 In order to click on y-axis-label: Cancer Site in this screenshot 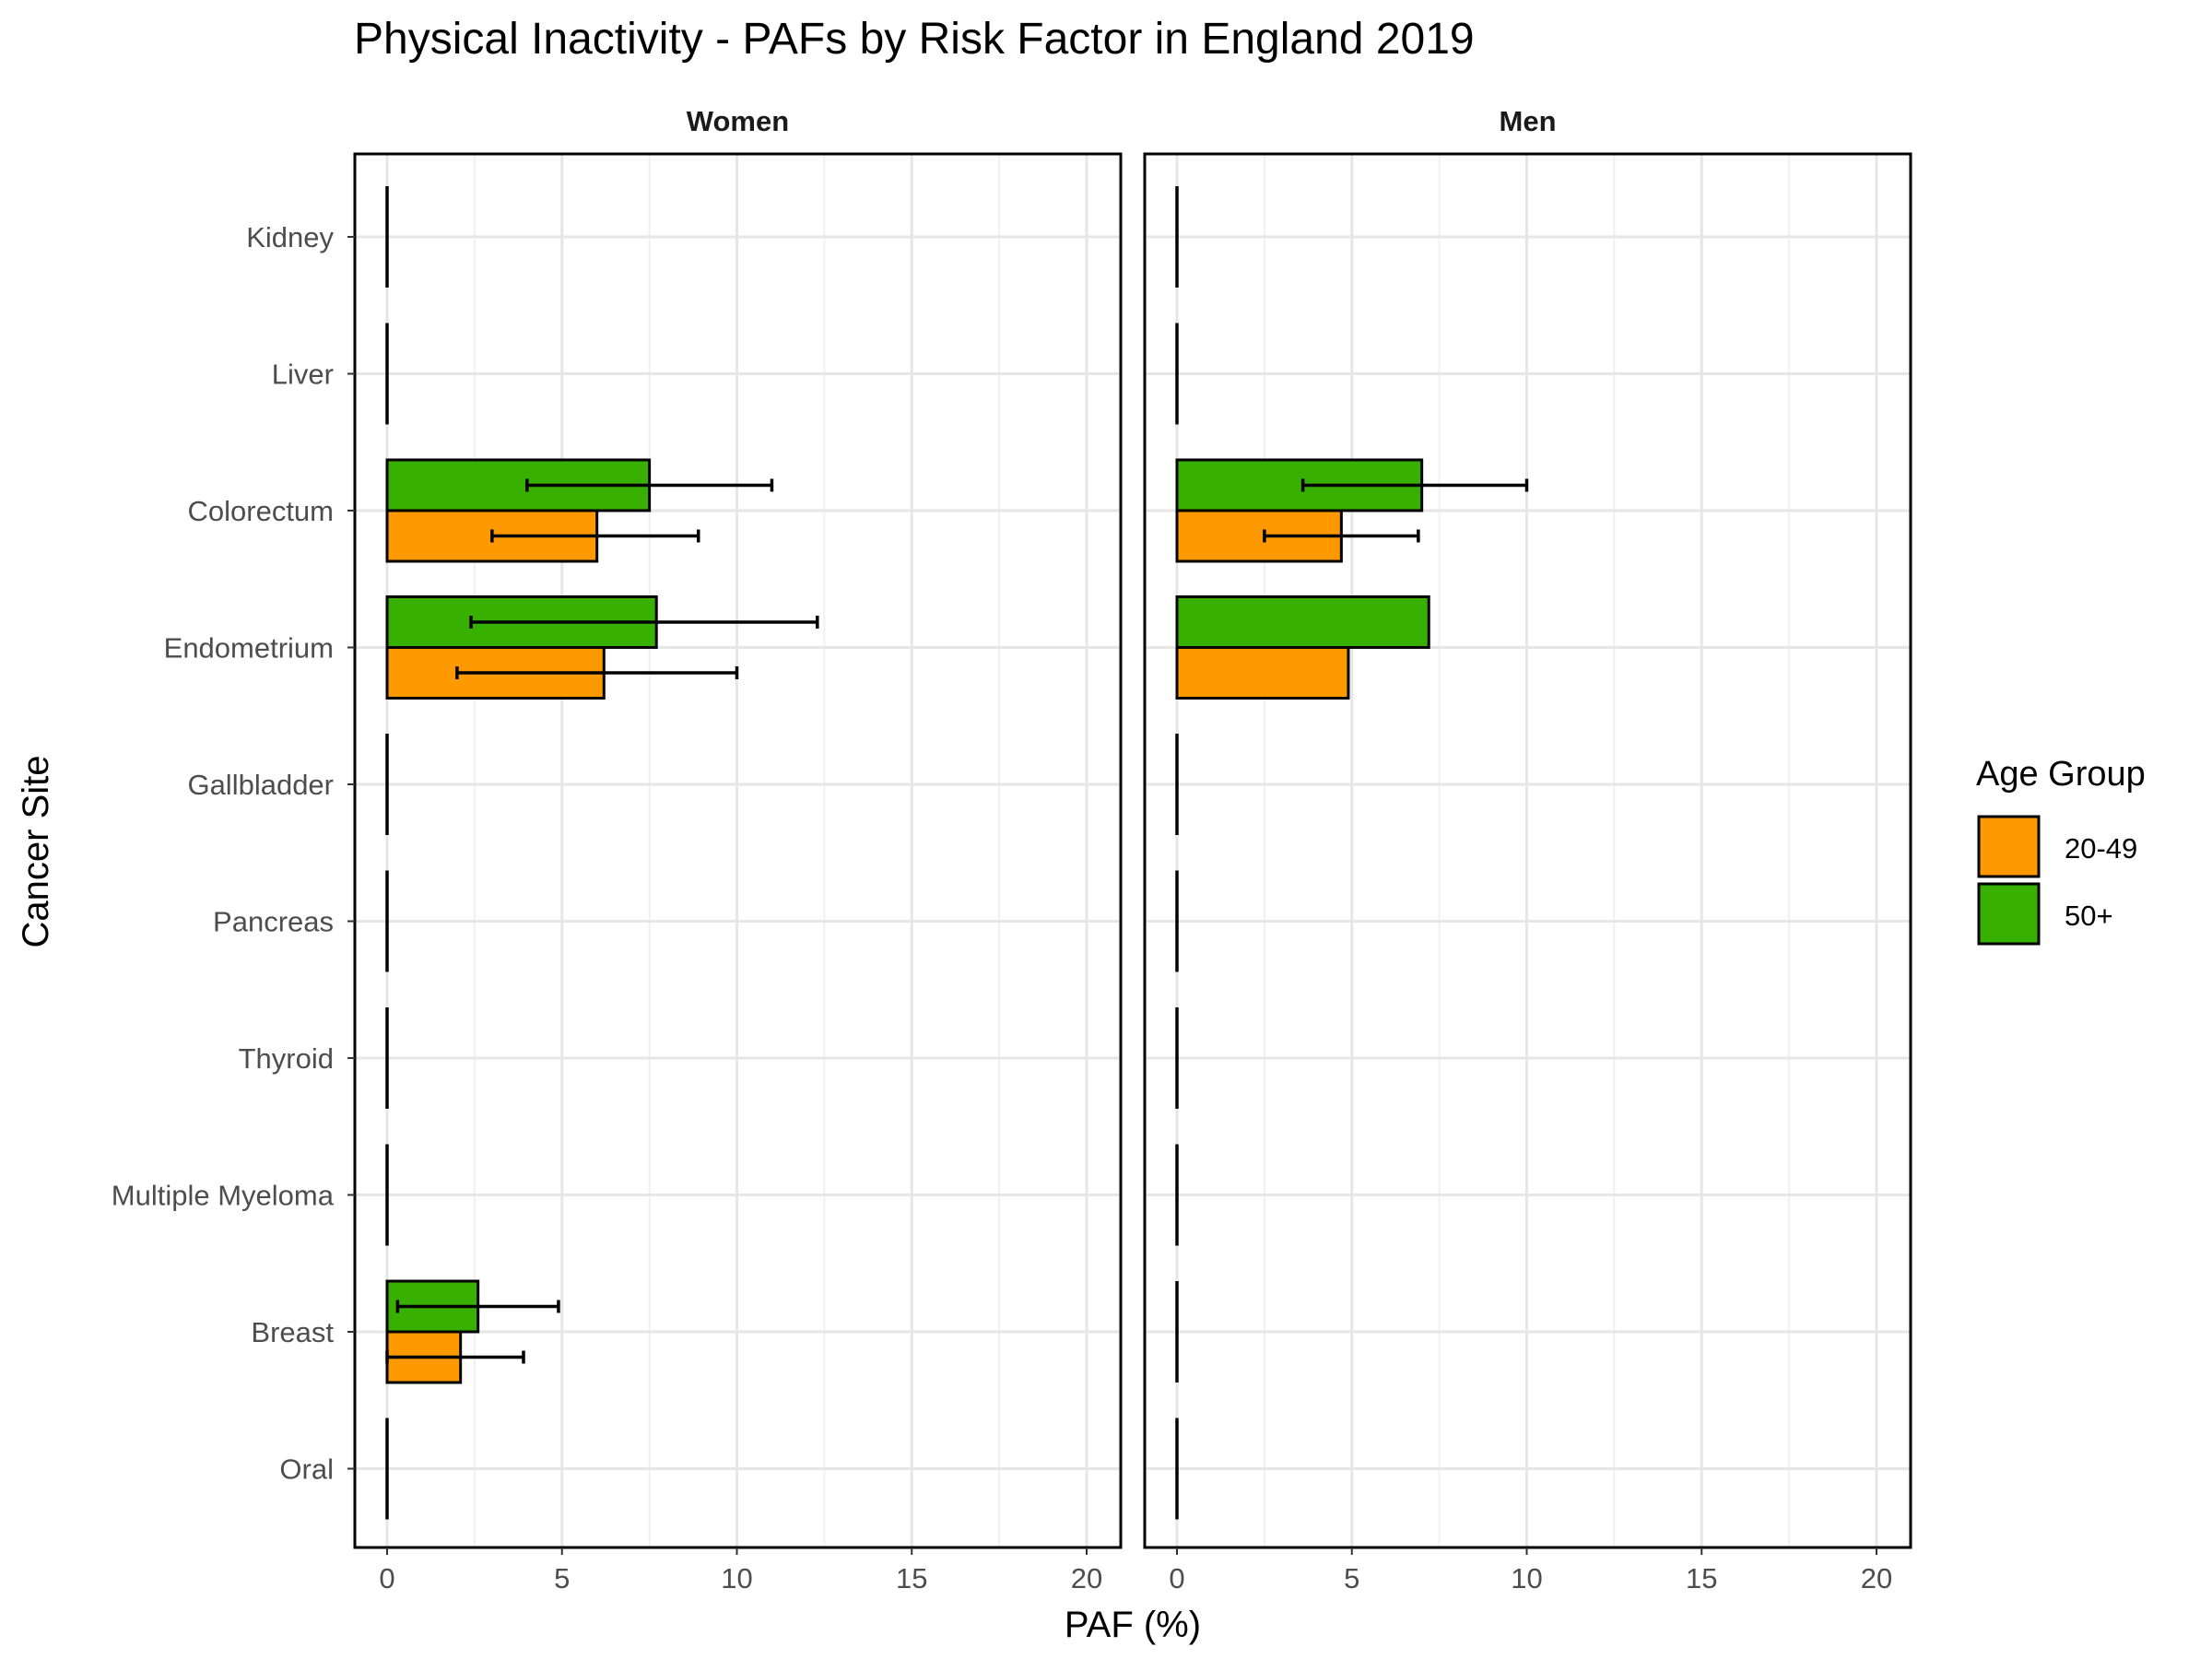, I will do `click(36, 852)`.